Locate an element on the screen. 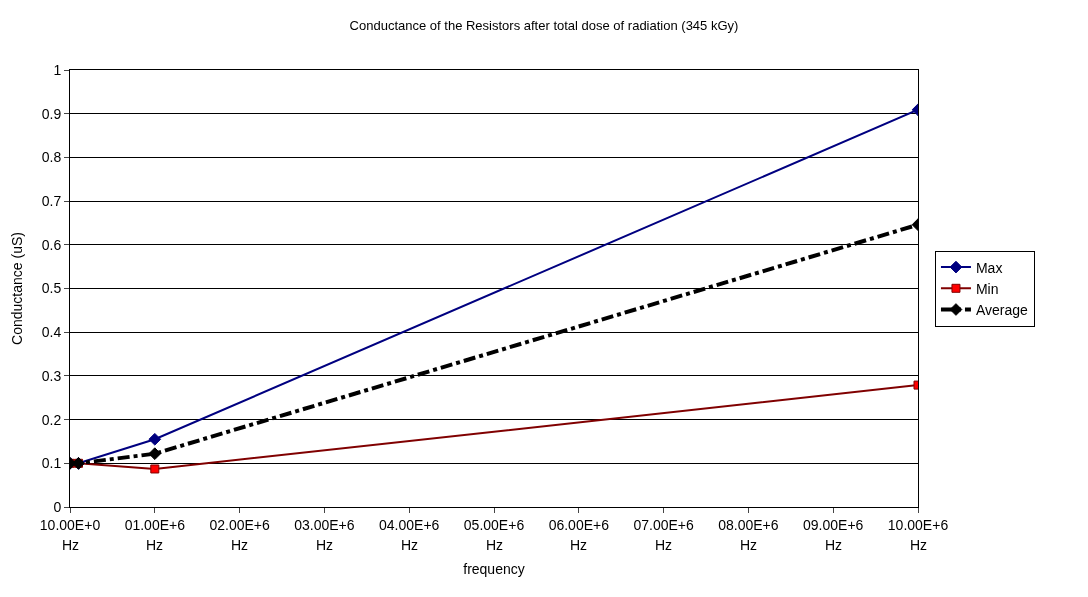 This screenshot has height=597, width=1088. y-tick-label: 0.2 is located at coordinates (51, 419).